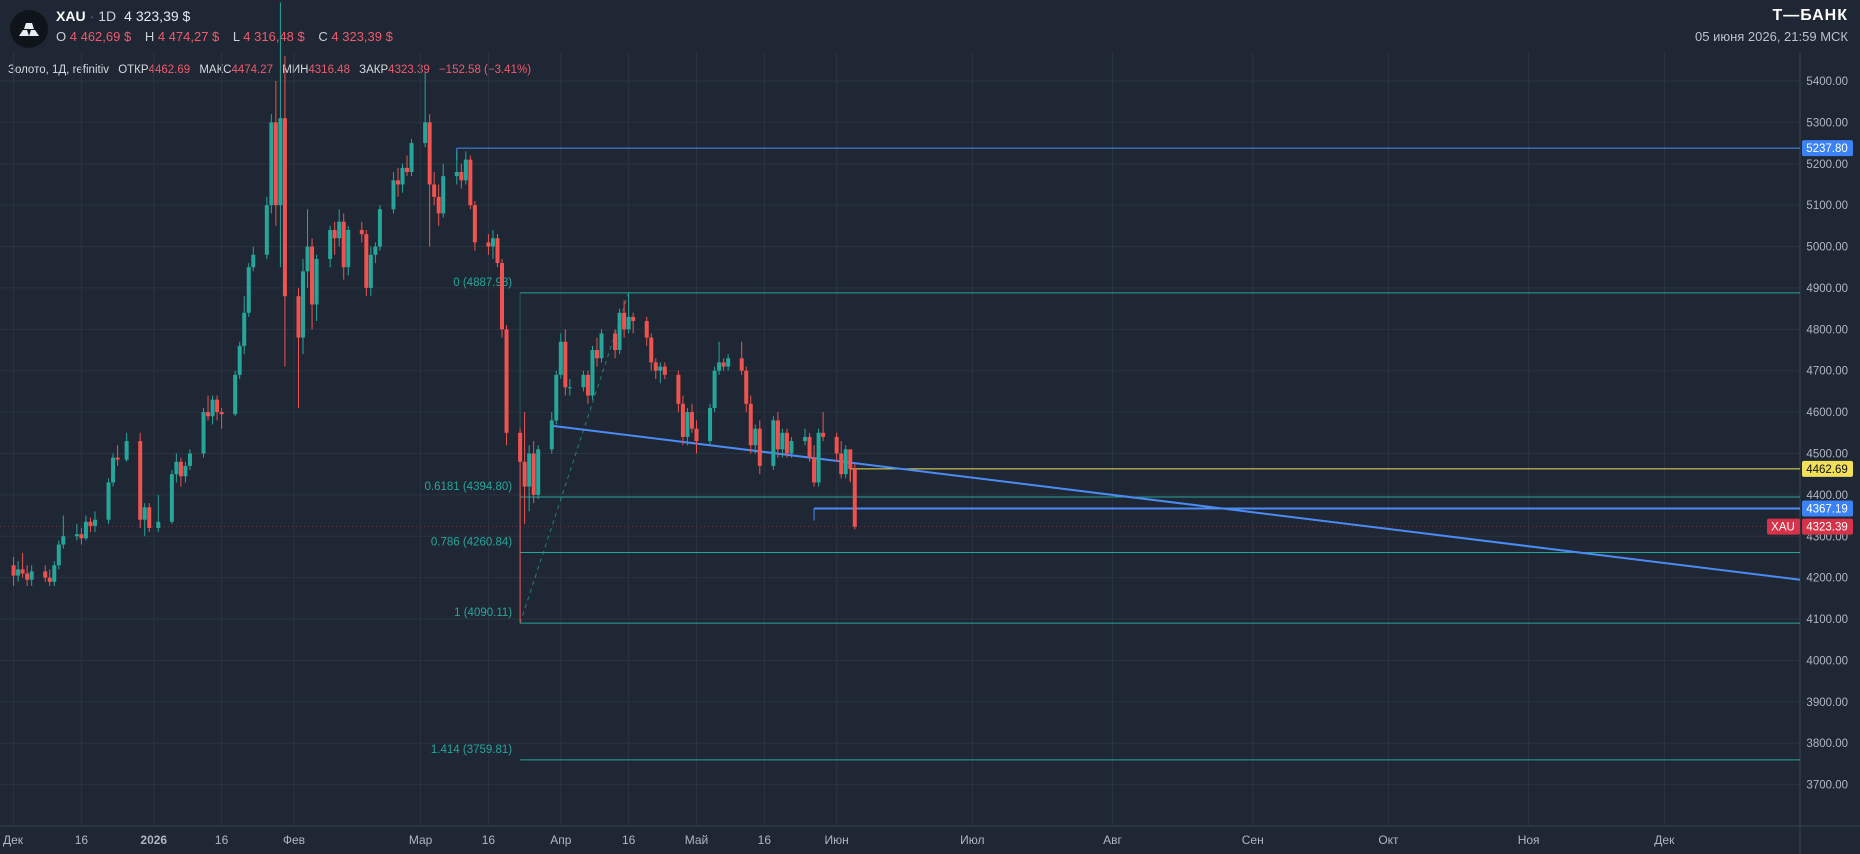  What do you see at coordinates (574, 458) in the screenshot?
I see `fib-anchor-line` at bounding box center [574, 458].